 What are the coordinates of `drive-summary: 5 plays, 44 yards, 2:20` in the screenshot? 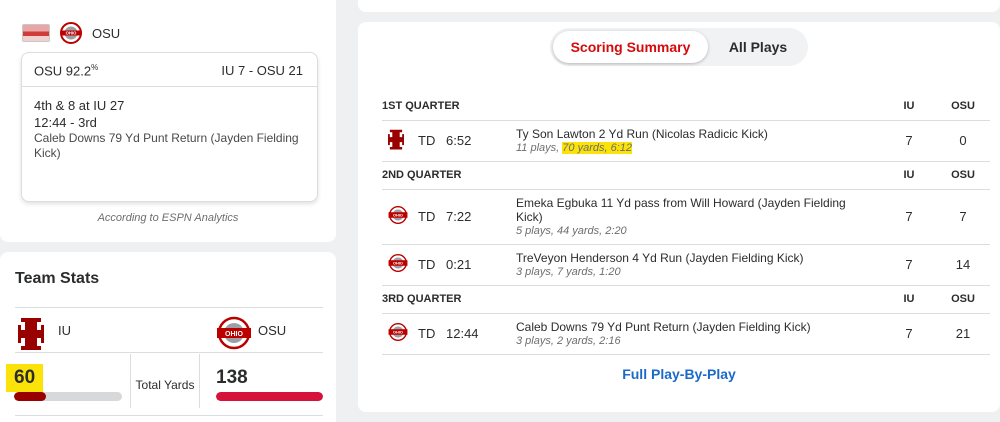 It's located at (571, 230).